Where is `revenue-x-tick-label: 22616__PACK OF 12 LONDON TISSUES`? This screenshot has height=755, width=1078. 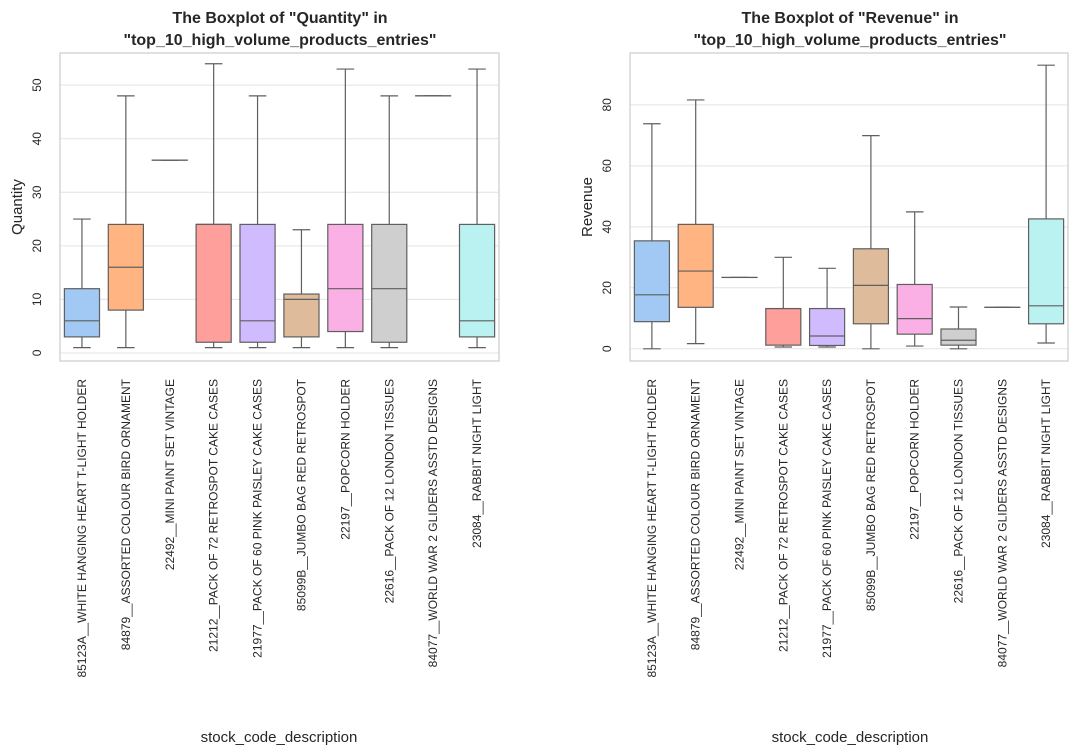 revenue-x-tick-label: 22616__PACK OF 12 LONDON TISSUES is located at coordinates (959, 491).